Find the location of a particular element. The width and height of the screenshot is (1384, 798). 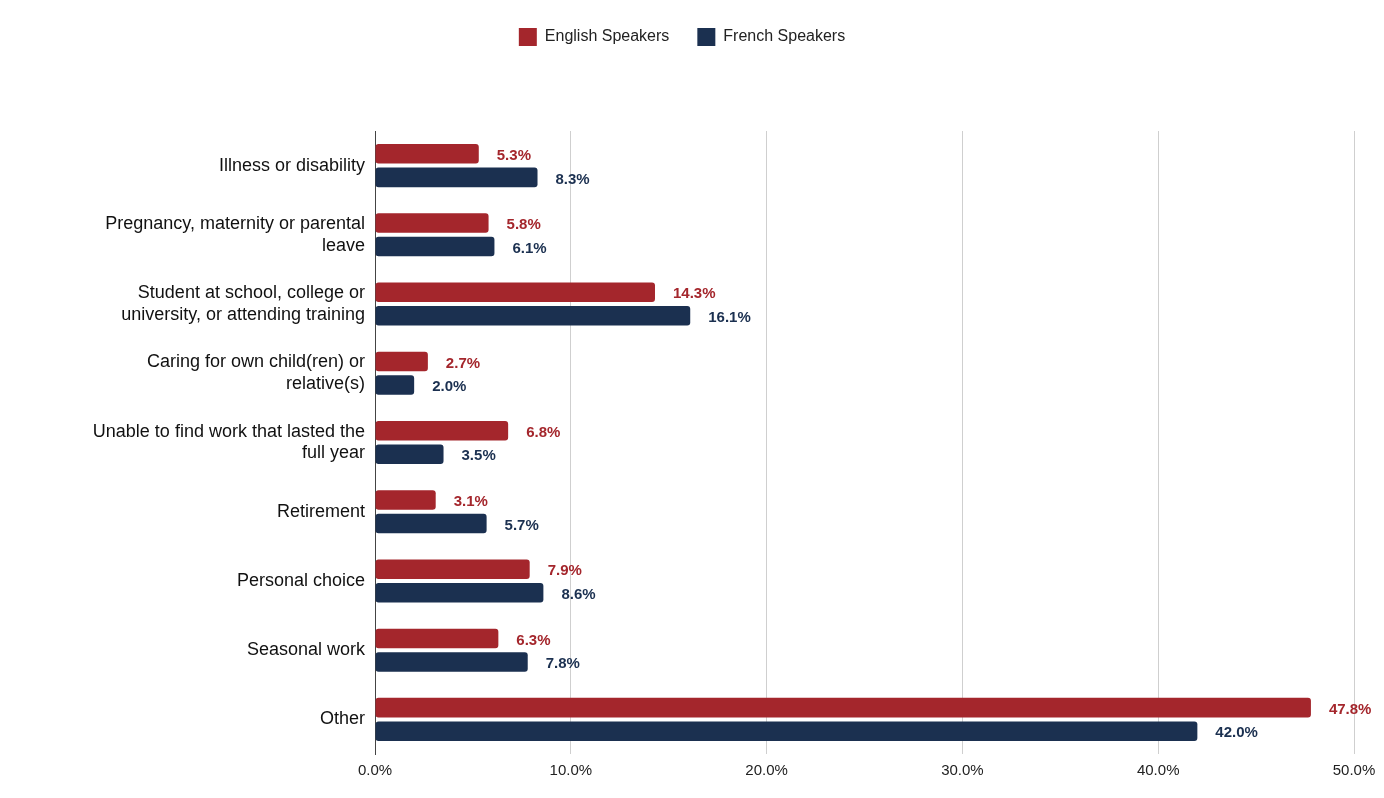

y-tick-label: Other is located at coordinates (342, 718).